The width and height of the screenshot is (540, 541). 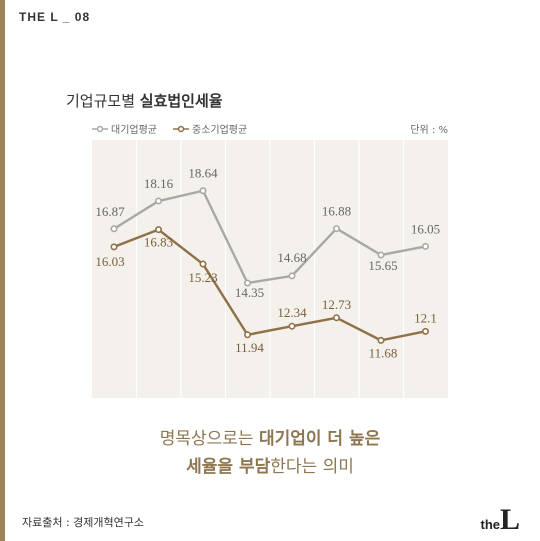 What do you see at coordinates (83, 522) in the screenshot?
I see `source-note: 자료출처 : 경제개혁연구소` at bounding box center [83, 522].